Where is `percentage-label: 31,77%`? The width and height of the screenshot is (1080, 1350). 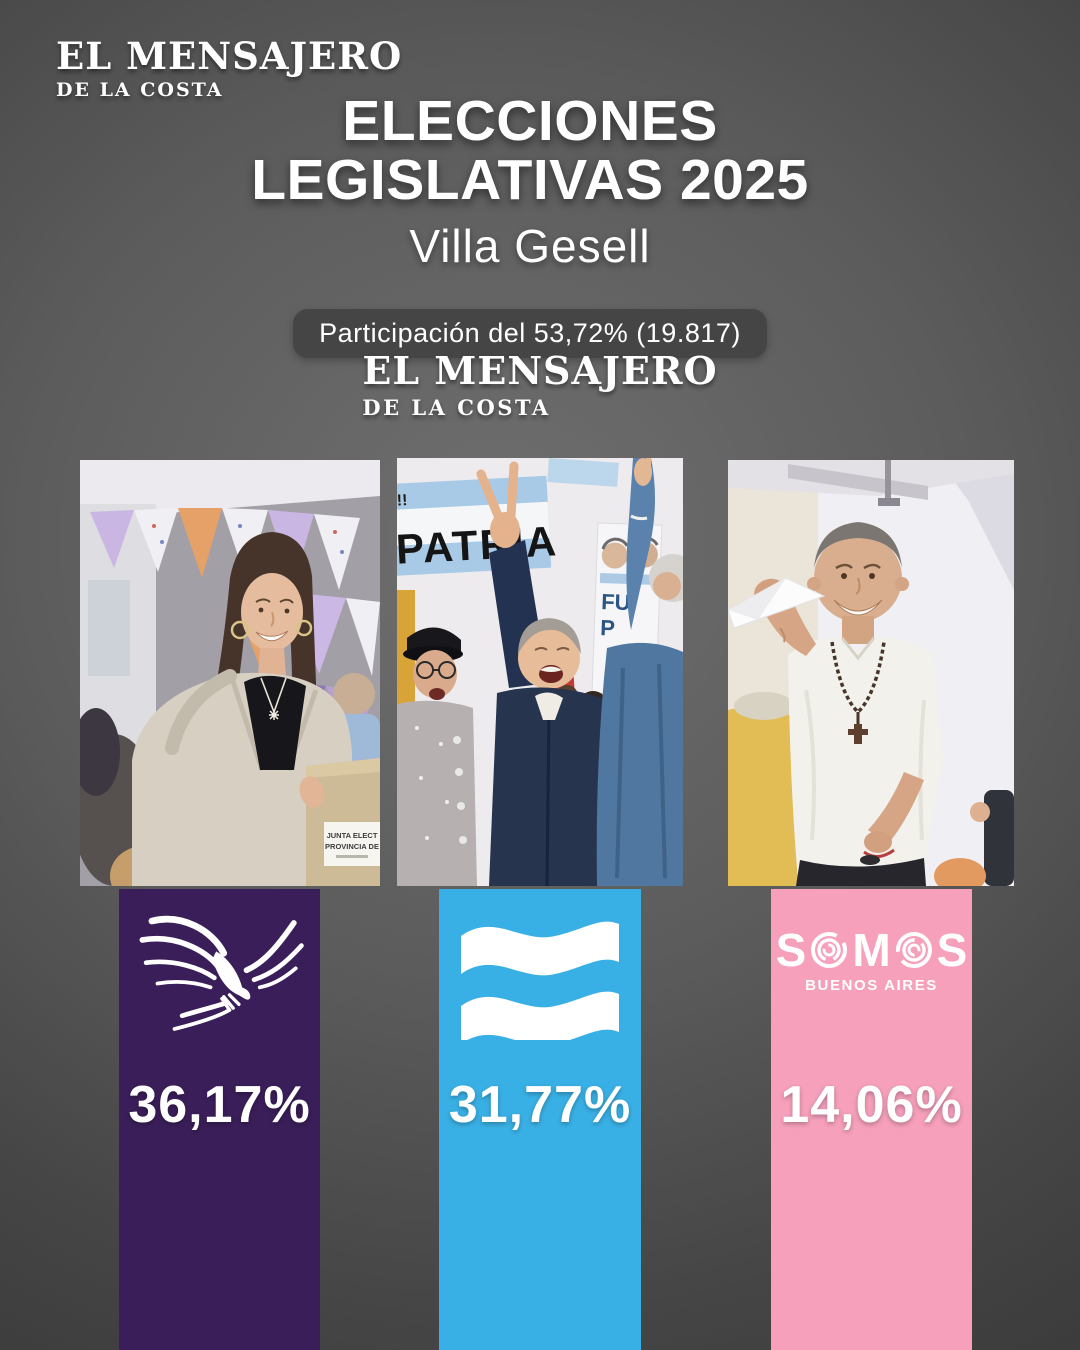 percentage-label: 31,77% is located at coordinates (540, 1105).